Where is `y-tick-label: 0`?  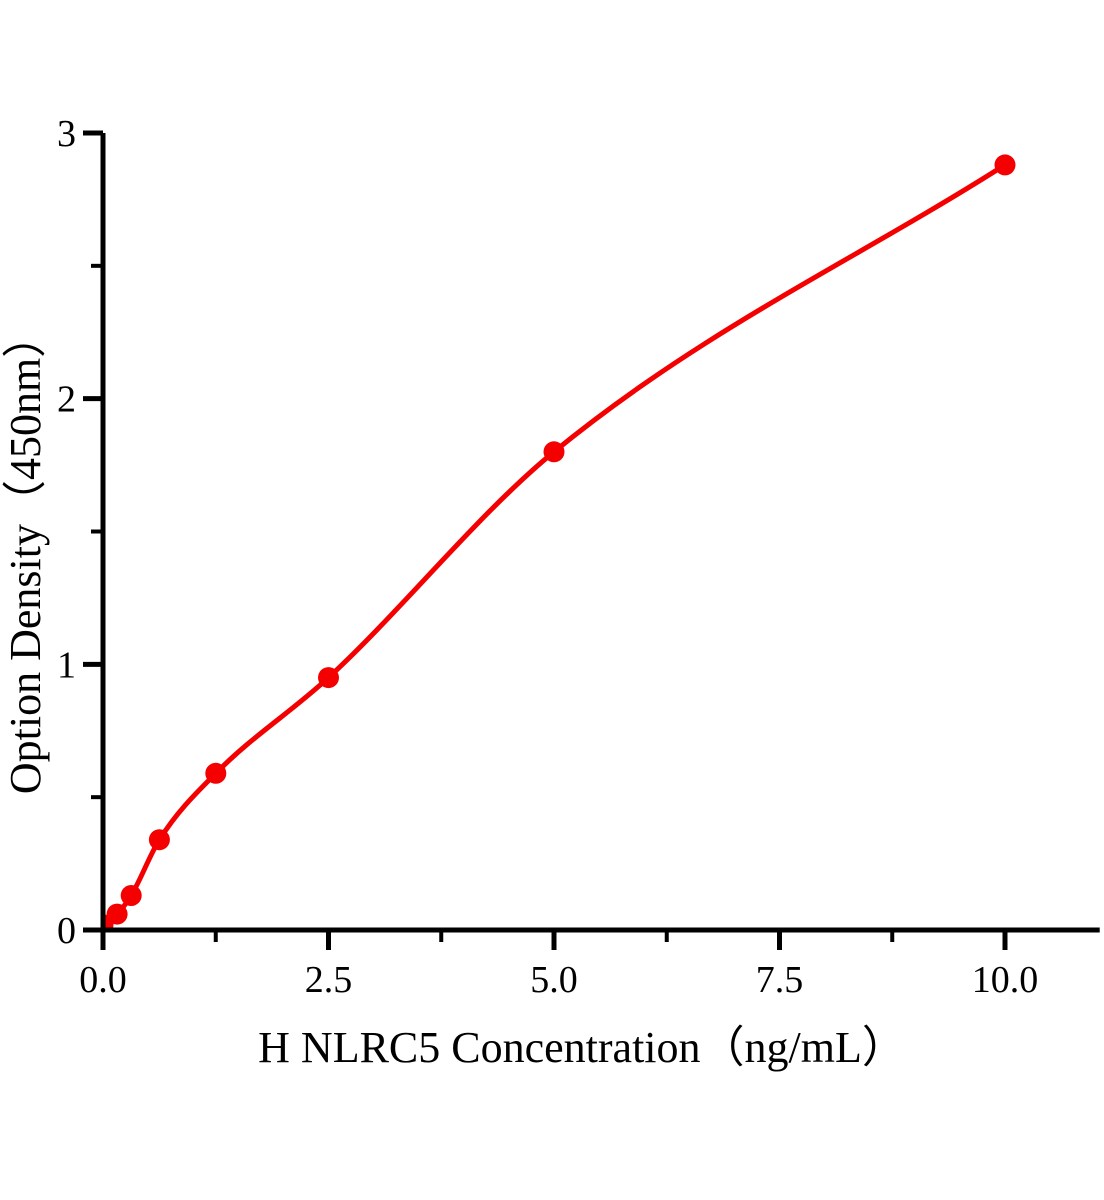 y-tick-label: 0 is located at coordinates (66, 931).